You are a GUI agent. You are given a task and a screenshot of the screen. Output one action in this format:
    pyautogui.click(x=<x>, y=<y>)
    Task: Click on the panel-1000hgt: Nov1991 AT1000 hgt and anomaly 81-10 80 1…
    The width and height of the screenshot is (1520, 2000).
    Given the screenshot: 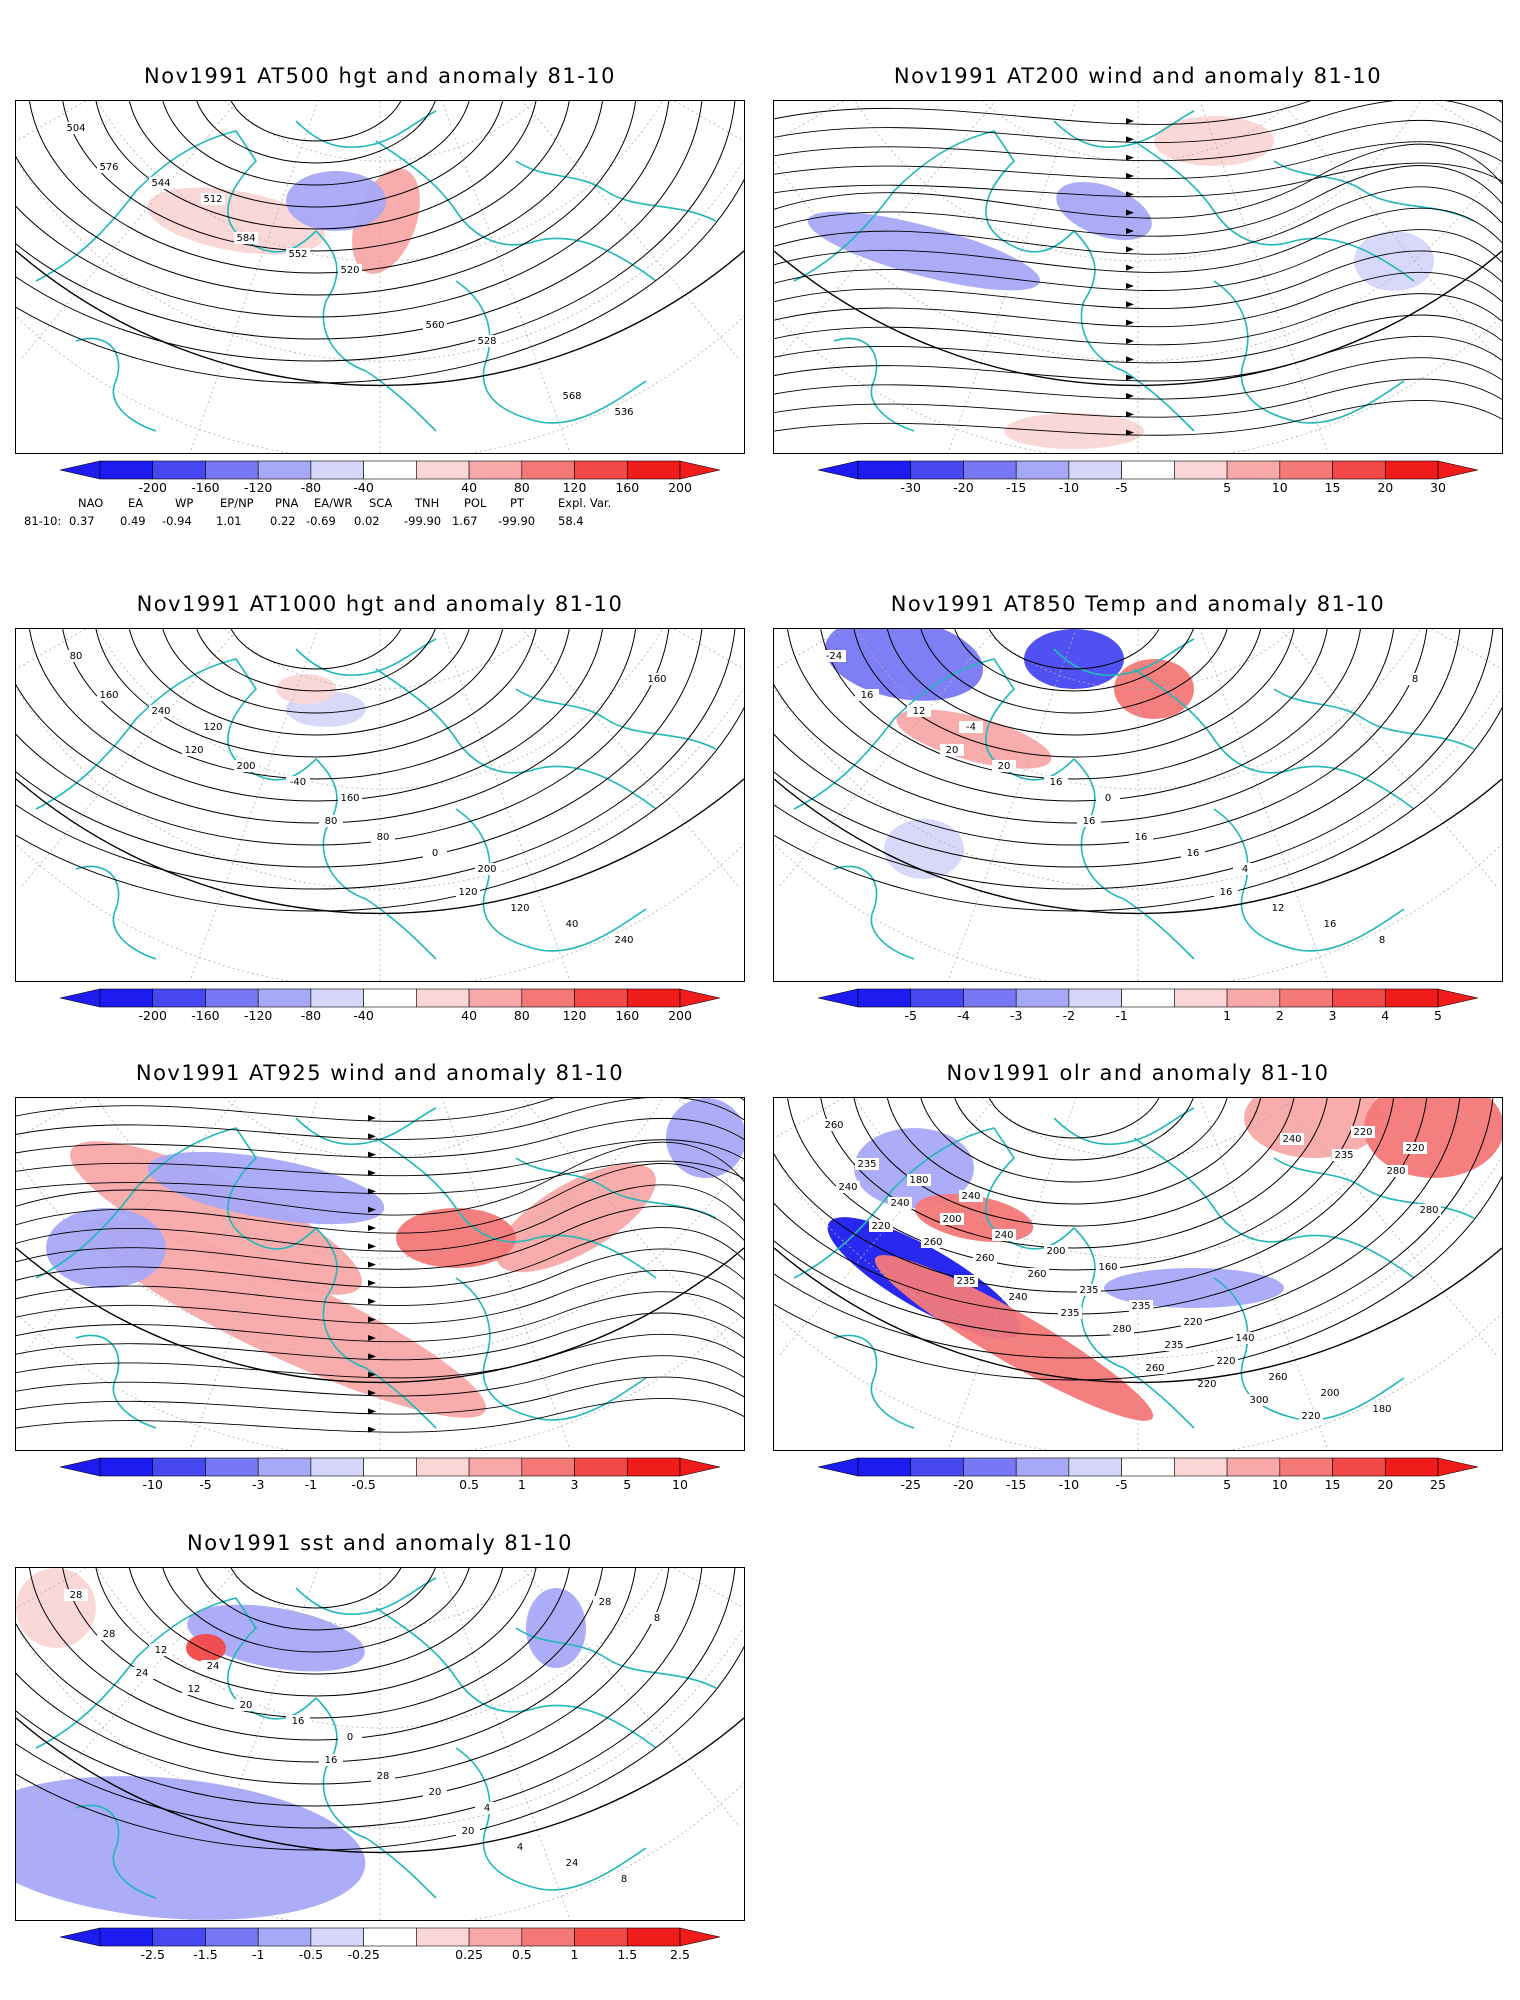 What is the action you would take?
    pyautogui.click(x=380, y=808)
    